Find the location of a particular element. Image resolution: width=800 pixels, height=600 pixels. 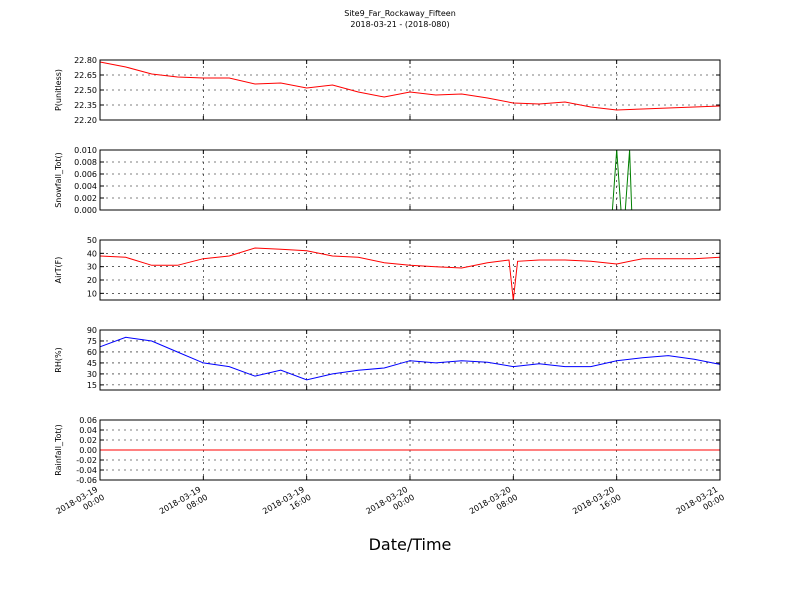

y-tick-label: 22.65 is located at coordinates (85, 75).